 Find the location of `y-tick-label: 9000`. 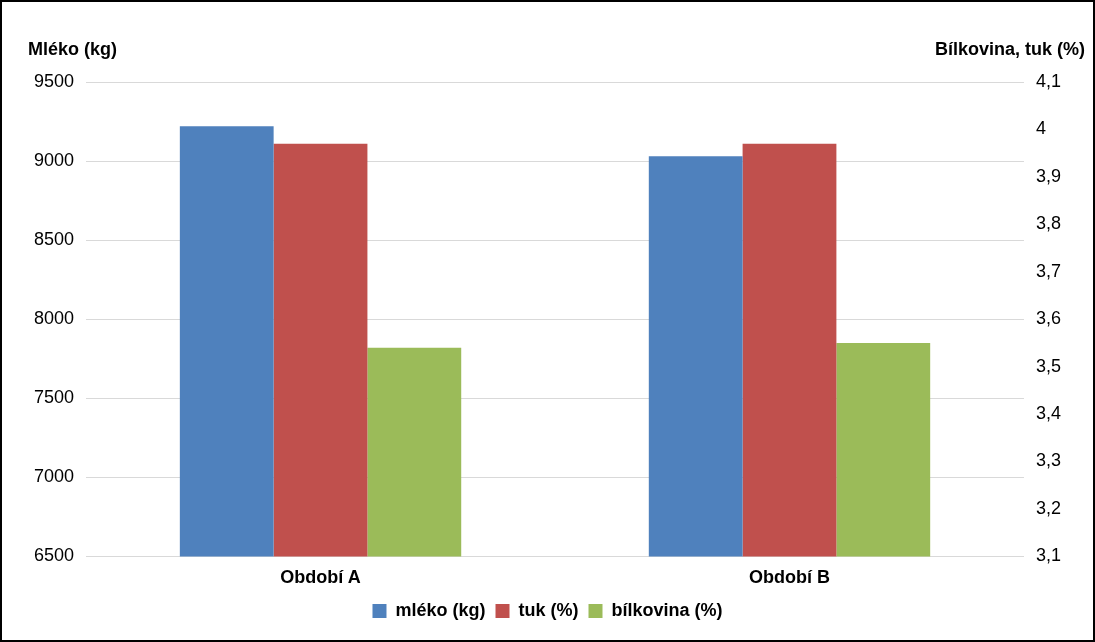

y-tick-label: 9000 is located at coordinates (54, 160).